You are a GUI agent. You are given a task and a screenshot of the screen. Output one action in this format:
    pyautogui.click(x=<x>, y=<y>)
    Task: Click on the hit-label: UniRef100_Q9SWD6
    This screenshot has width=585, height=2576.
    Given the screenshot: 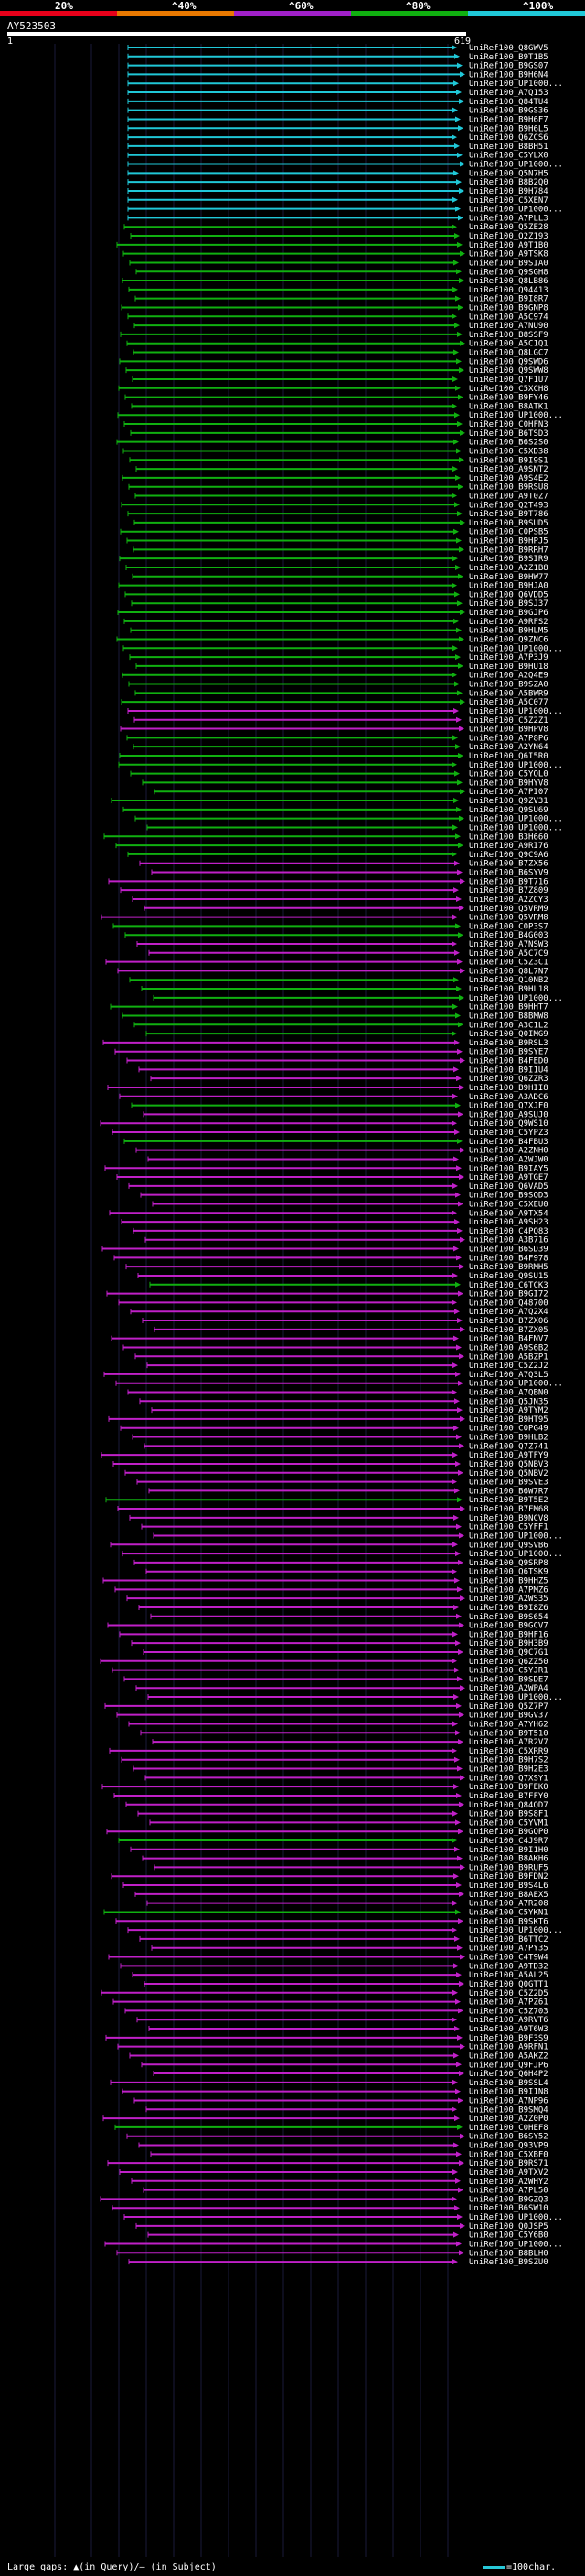 What is the action you would take?
    pyautogui.click(x=509, y=361)
    